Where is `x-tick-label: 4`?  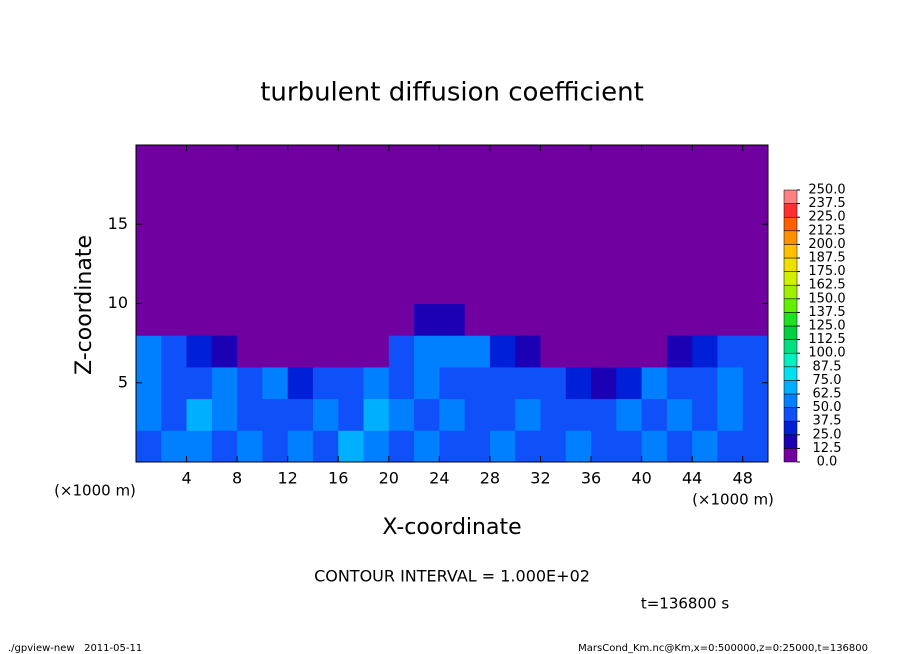
x-tick-label: 4 is located at coordinates (186, 478).